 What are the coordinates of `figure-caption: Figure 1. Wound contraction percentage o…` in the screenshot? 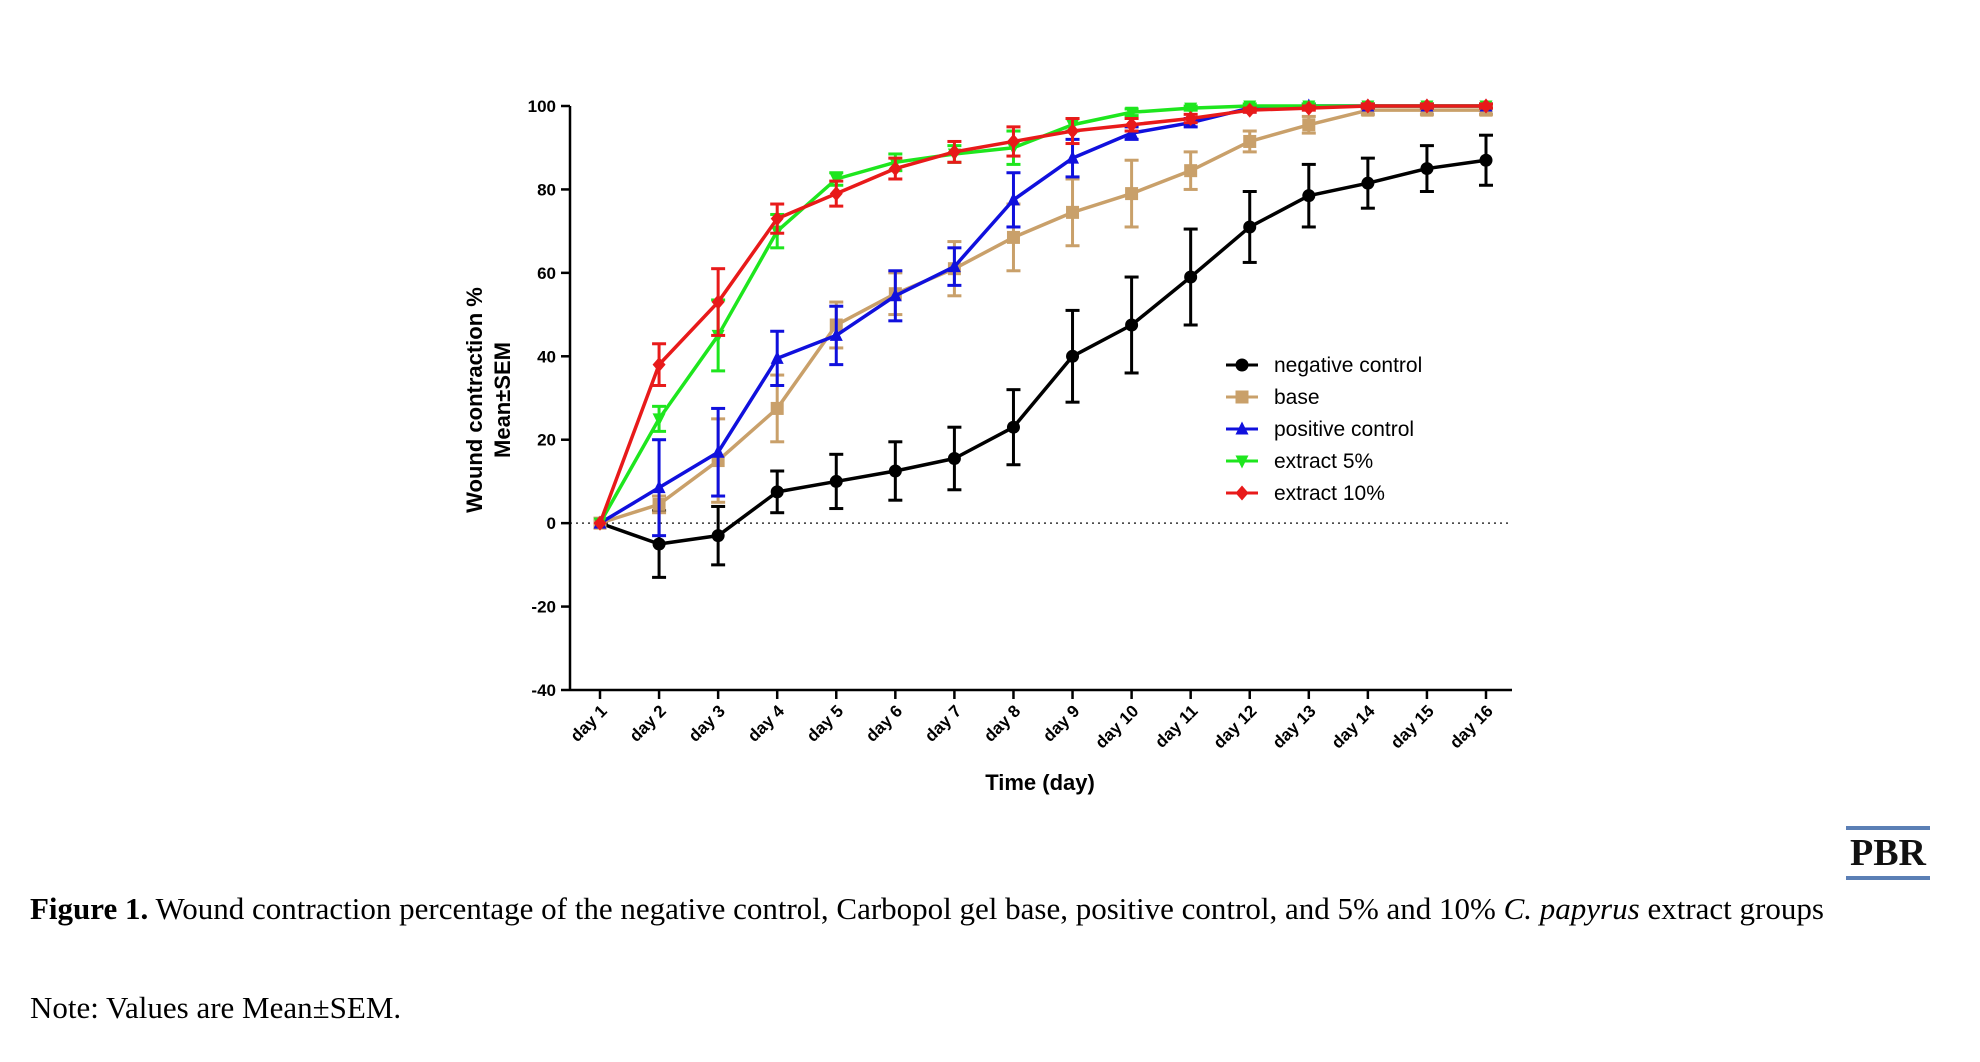 It's located at (980, 908).